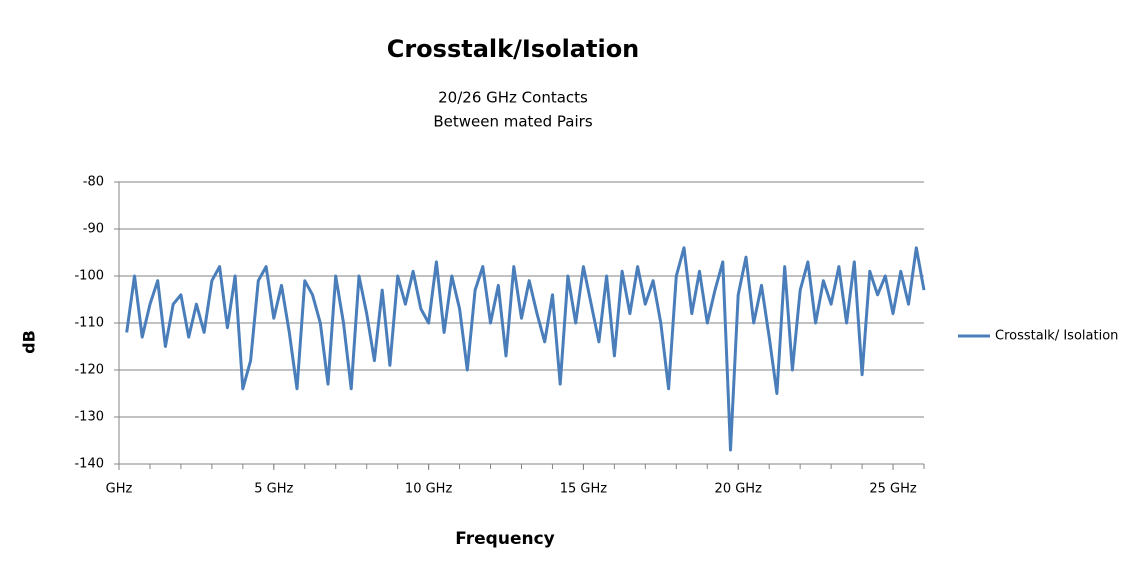 The height and width of the screenshot is (561, 1147). Describe the element at coordinates (89, 417) in the screenshot. I see `y-tick-label: -130` at that location.